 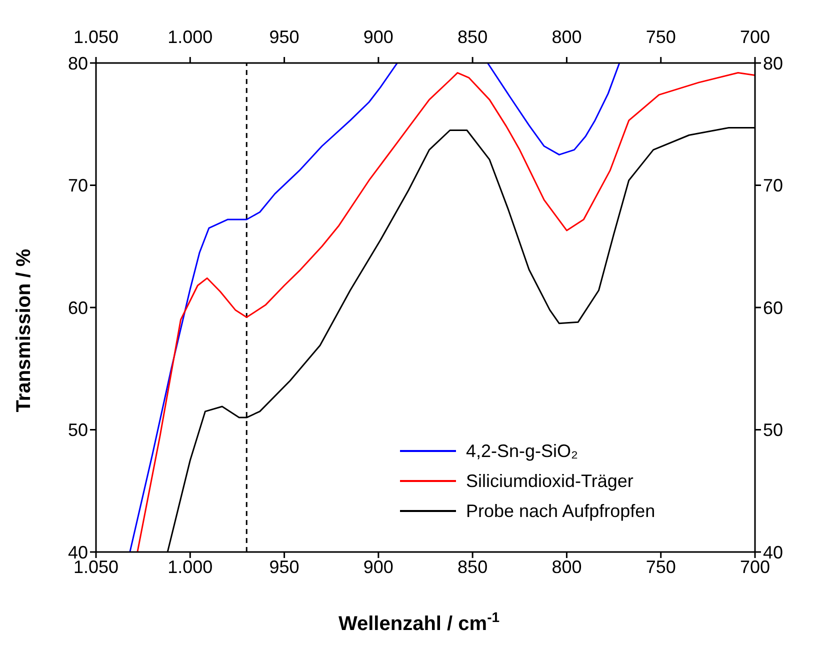 What do you see at coordinates (190, 37) in the screenshot?
I see `x2-tick-label: 1.000` at bounding box center [190, 37].